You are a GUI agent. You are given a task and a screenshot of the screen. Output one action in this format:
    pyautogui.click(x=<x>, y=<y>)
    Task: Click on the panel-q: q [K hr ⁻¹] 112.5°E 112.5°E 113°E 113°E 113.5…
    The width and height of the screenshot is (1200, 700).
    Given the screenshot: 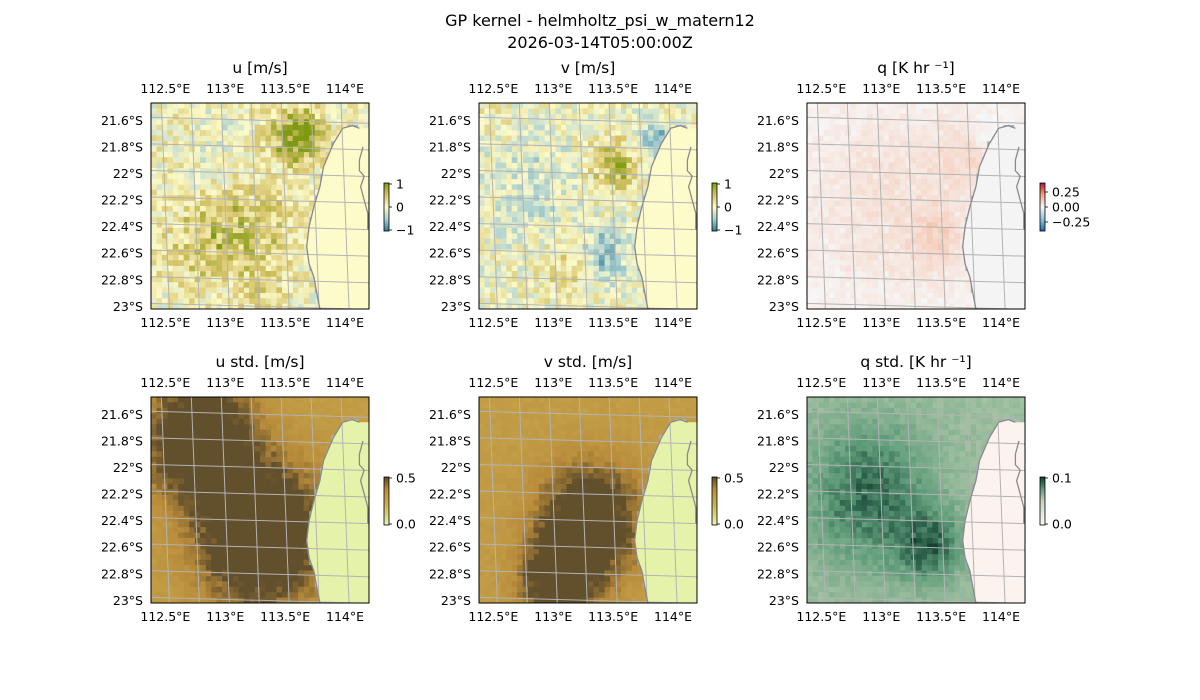 What is the action you would take?
    pyautogui.click(x=923, y=194)
    